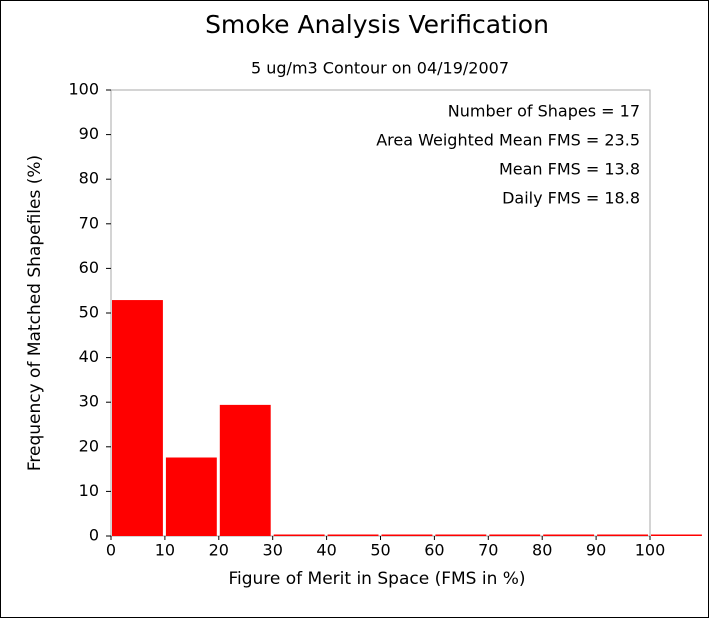 Image resolution: width=709 pixels, height=618 pixels. I want to click on y-tick-label: 60, so click(89, 267).